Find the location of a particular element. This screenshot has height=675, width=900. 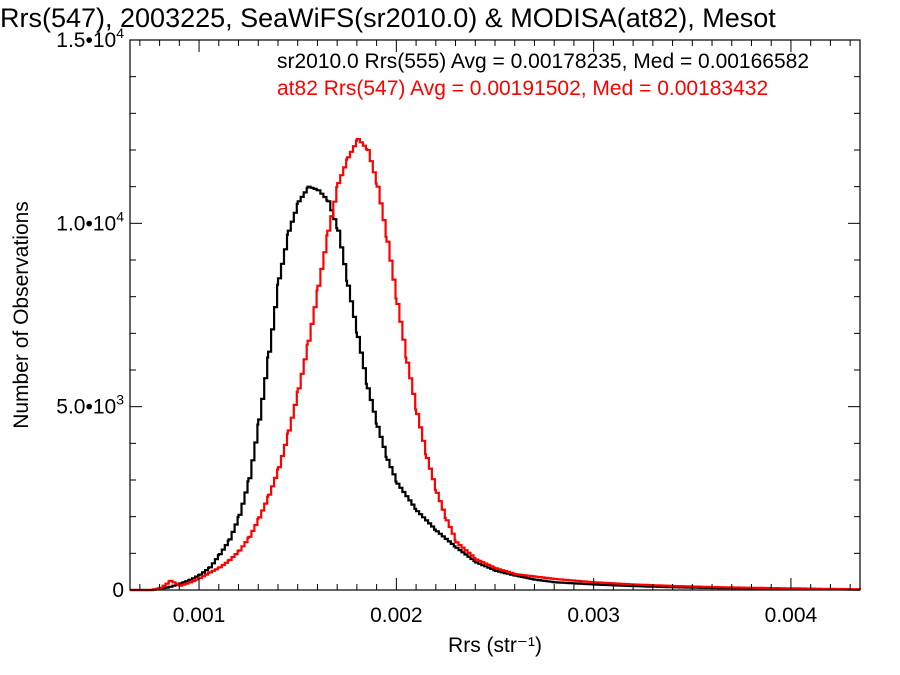

y-tick-label: 5.0•103 is located at coordinates (90, 405).